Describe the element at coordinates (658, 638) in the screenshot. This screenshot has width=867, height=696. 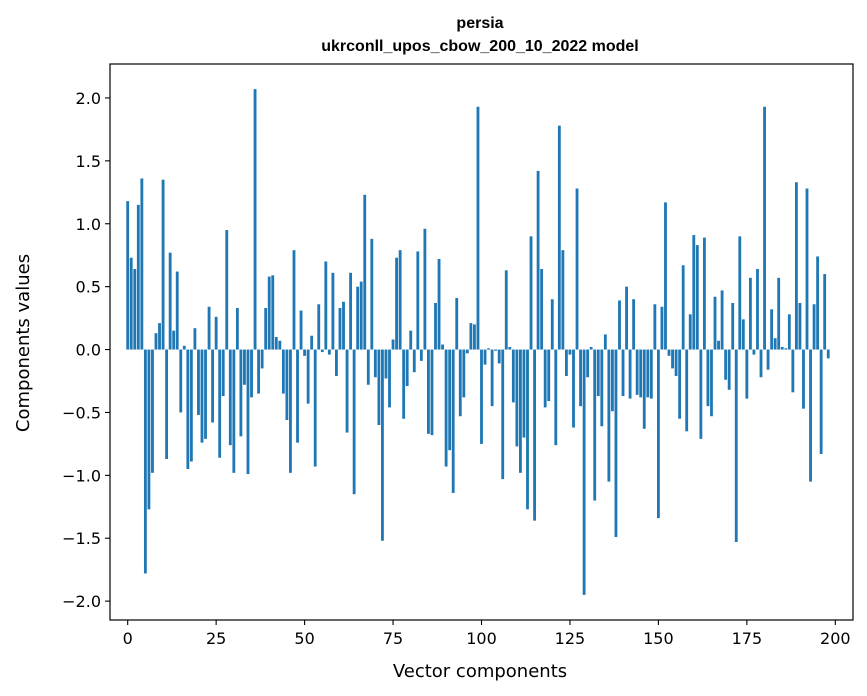
I see `x-tick-label: 150` at that location.